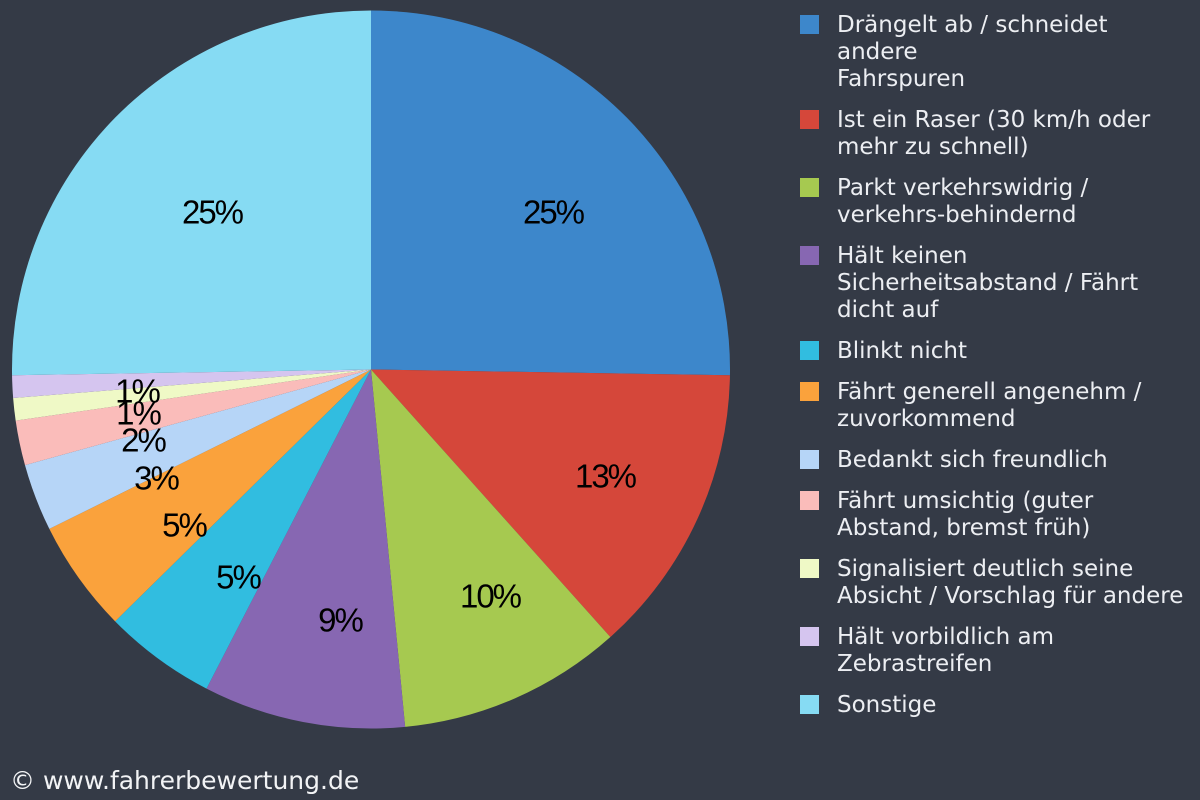  Describe the element at coordinates (989, 405) in the screenshot. I see `legend-label: Fährt generell angenehm / zuvorkommend` at that location.